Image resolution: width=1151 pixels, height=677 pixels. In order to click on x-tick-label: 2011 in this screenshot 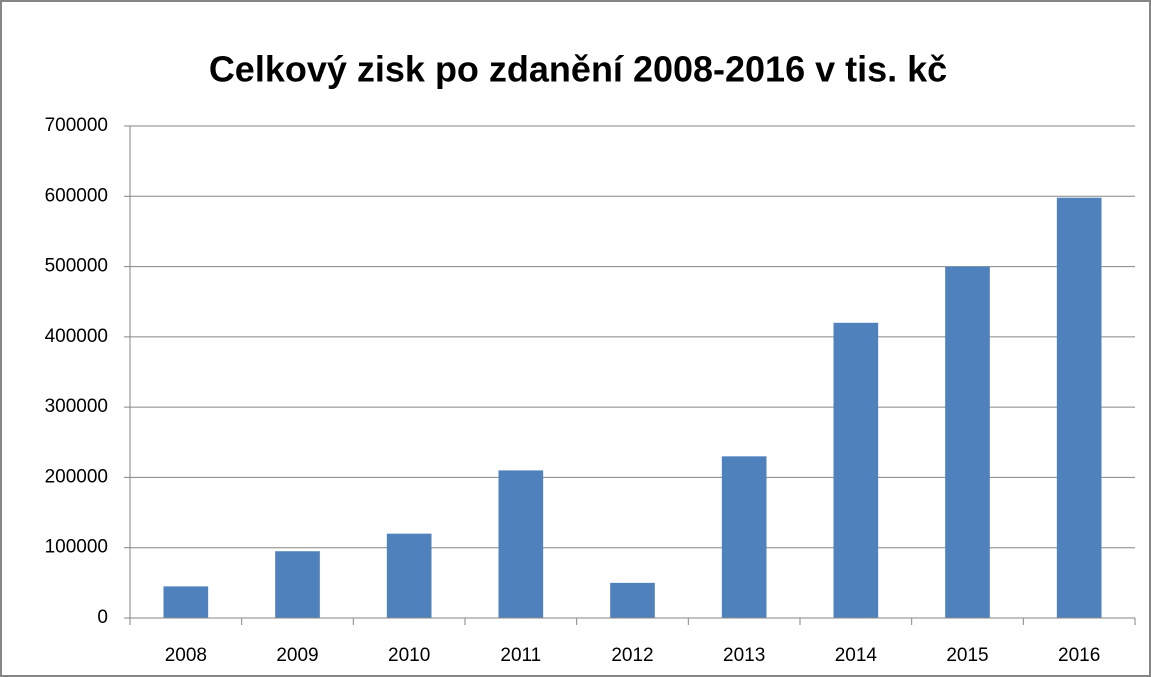, I will do `click(520, 655)`.